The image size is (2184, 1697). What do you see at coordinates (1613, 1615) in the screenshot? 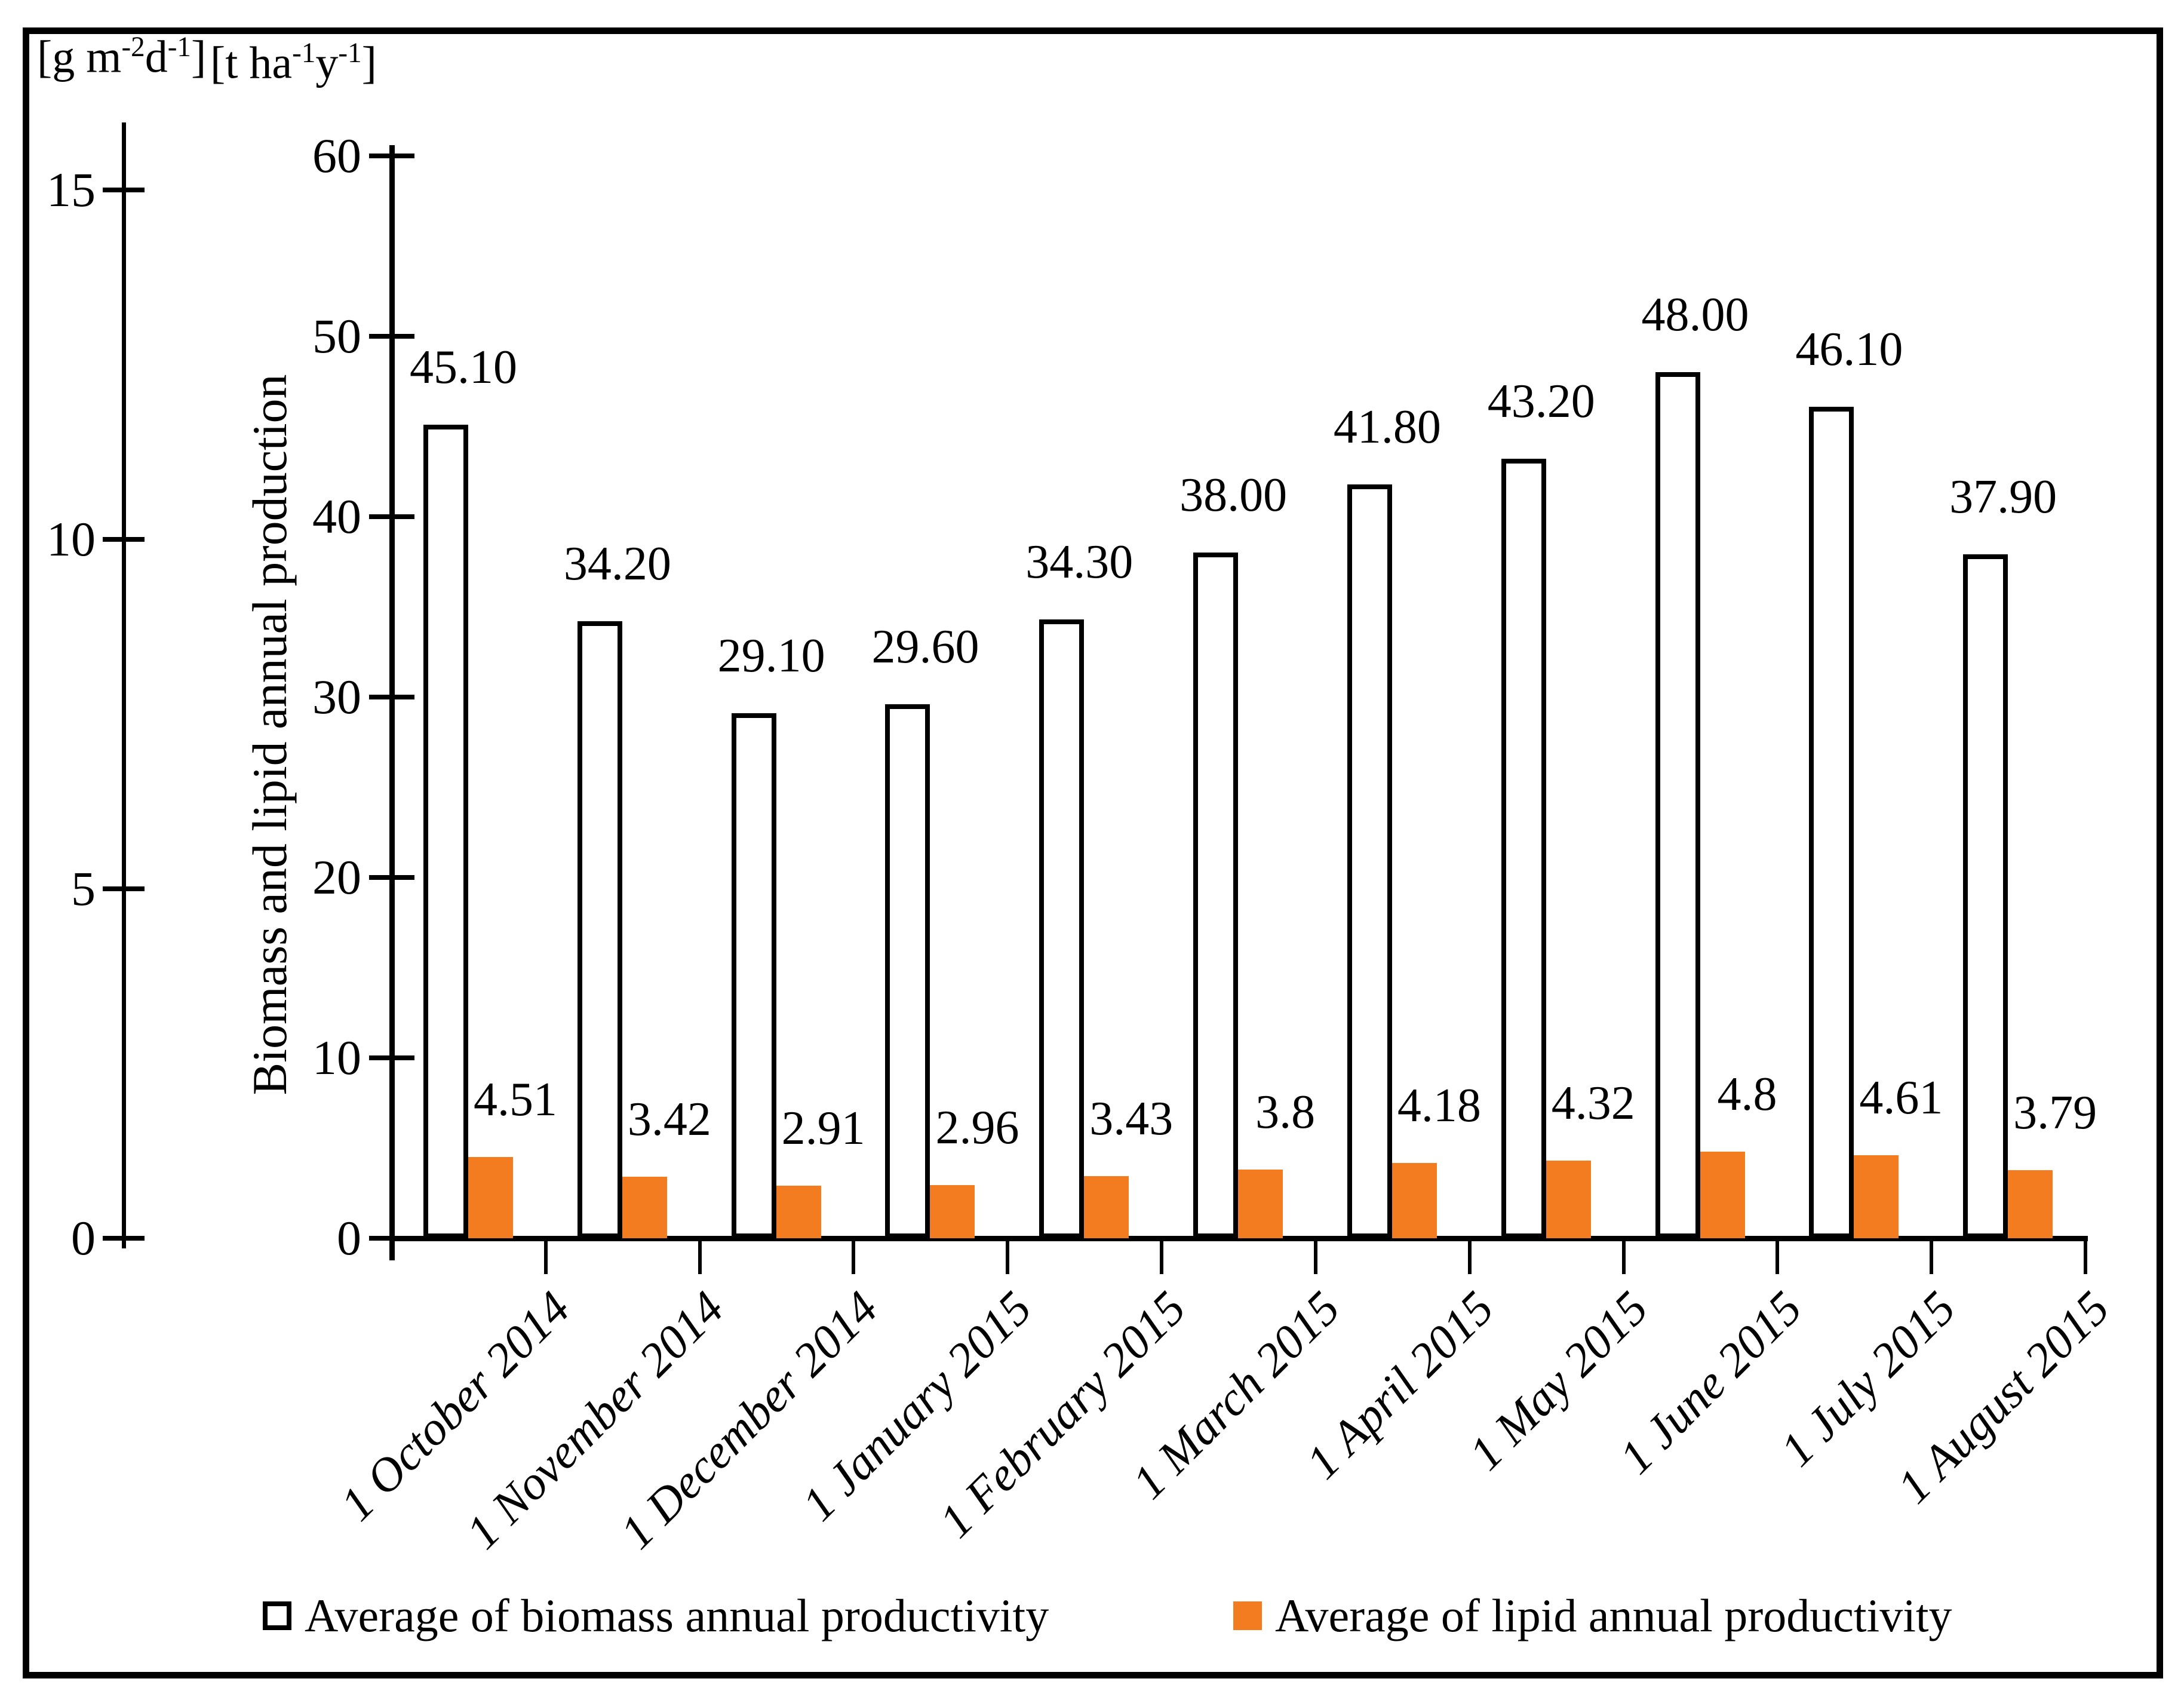
I see `legend-label: Average of lipid annual productivity` at bounding box center [1613, 1615].